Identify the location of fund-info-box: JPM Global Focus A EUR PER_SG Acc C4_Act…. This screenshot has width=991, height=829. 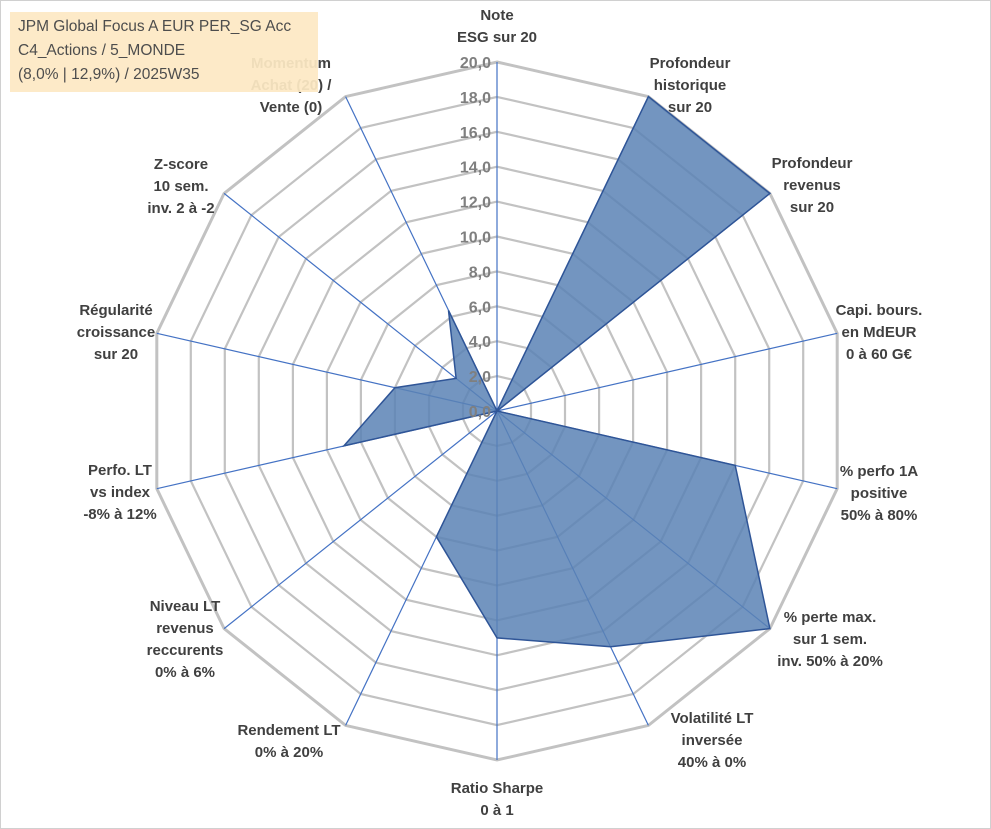
(164, 52).